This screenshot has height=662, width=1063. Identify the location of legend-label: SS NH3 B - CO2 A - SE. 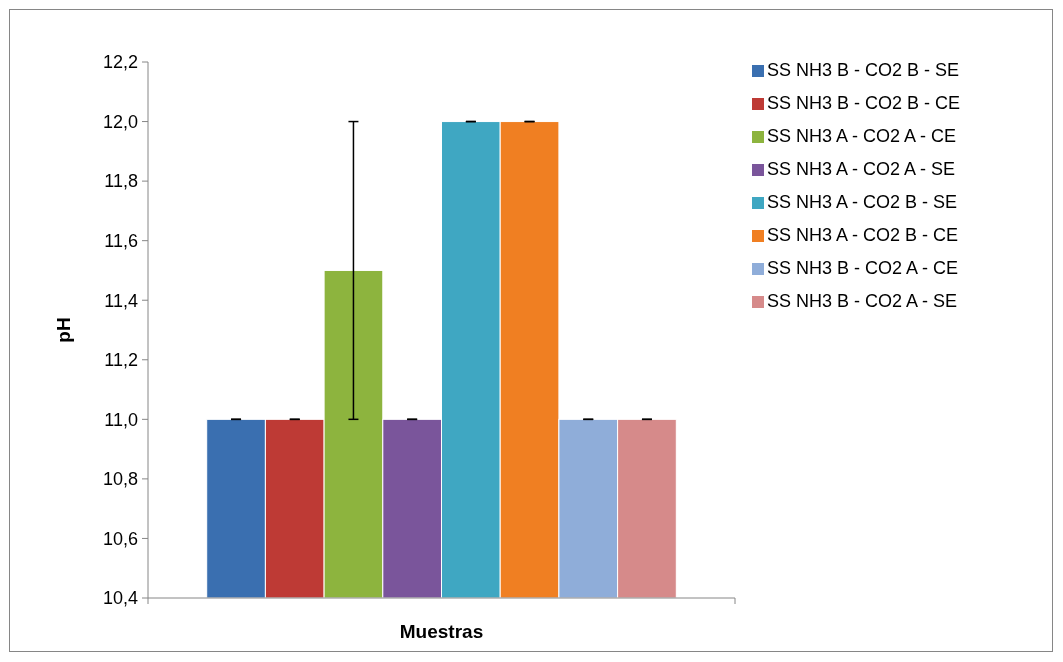
(862, 301).